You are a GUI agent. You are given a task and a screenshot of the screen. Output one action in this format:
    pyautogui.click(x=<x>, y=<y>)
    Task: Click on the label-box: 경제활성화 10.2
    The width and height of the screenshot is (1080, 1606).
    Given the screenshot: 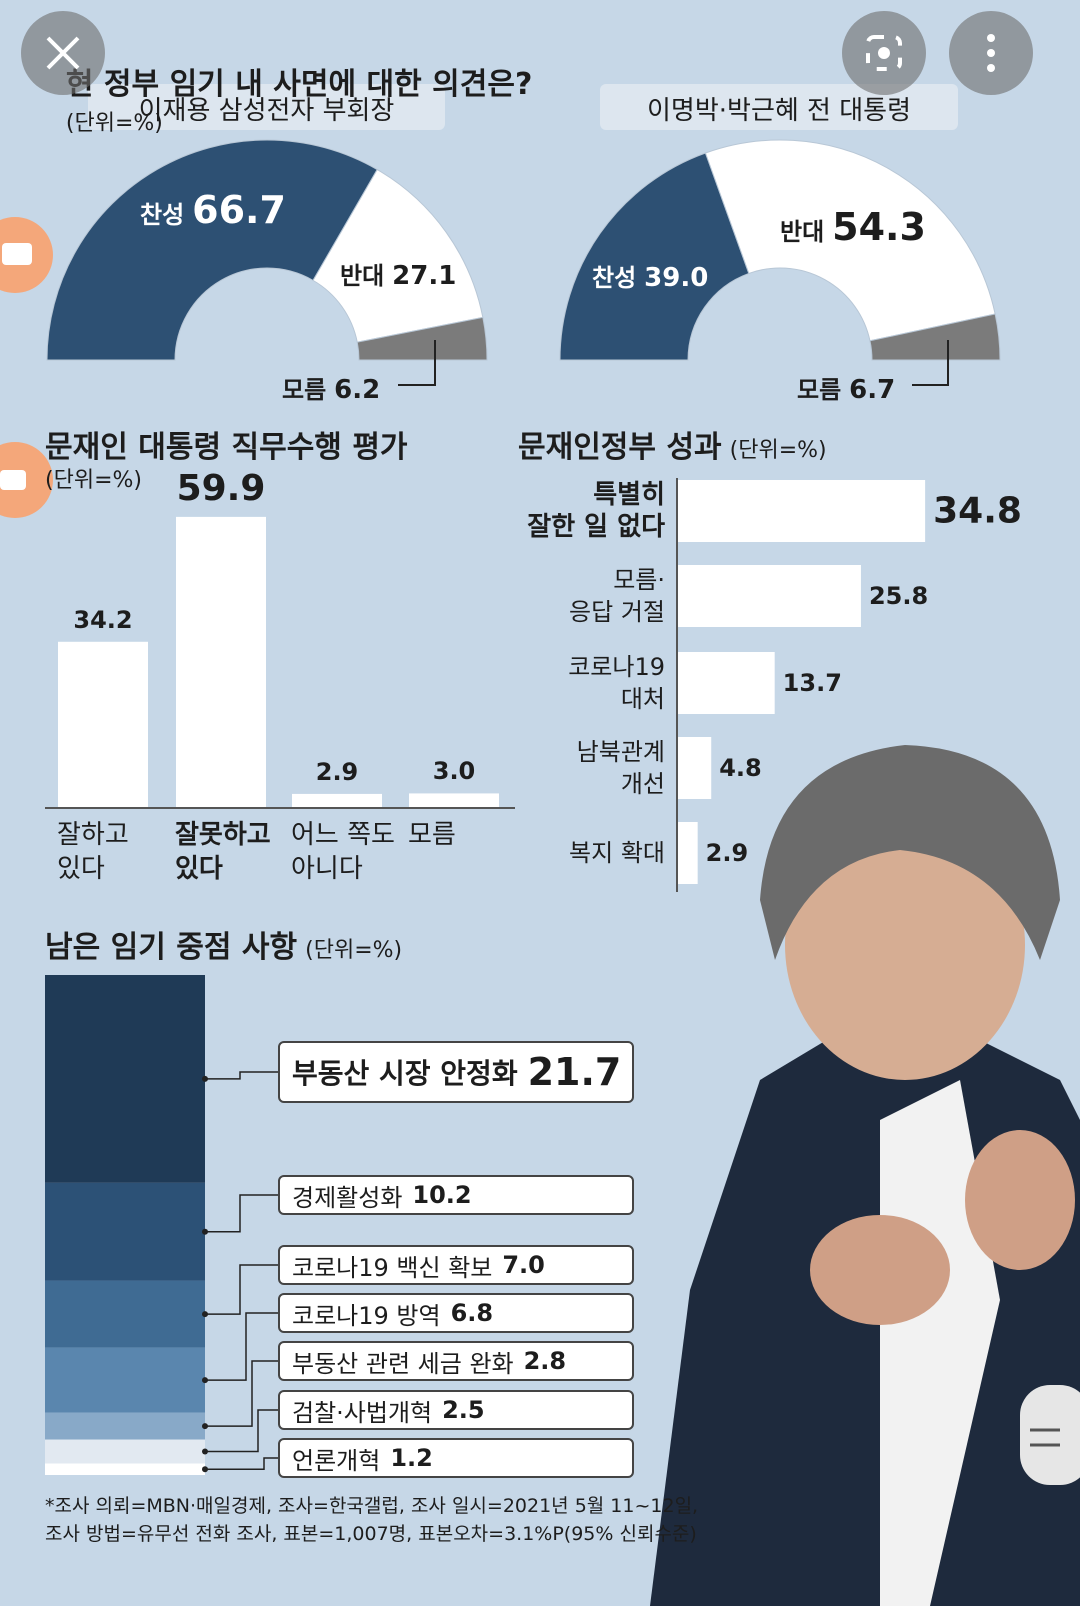 What is the action you would take?
    pyautogui.click(x=456, y=1195)
    